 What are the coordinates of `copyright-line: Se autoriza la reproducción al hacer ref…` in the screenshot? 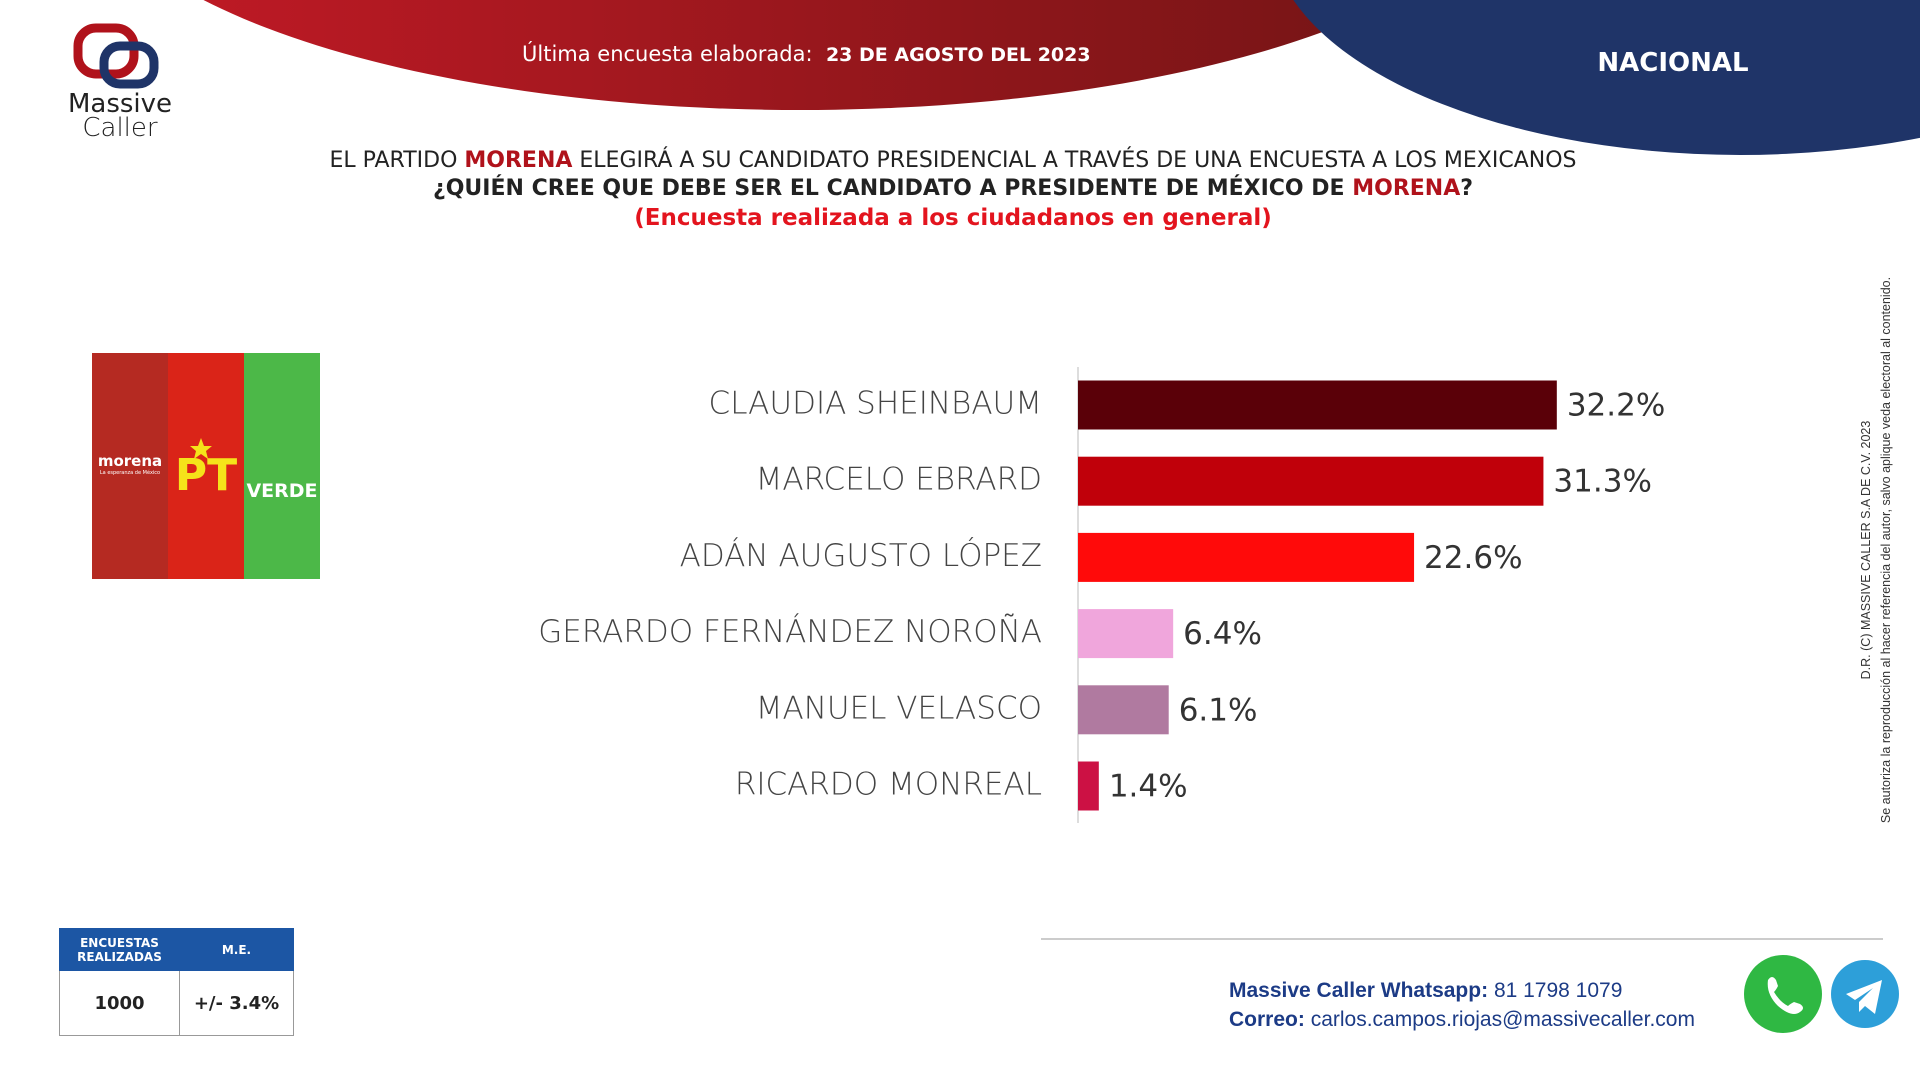 It's located at (1886, 550).